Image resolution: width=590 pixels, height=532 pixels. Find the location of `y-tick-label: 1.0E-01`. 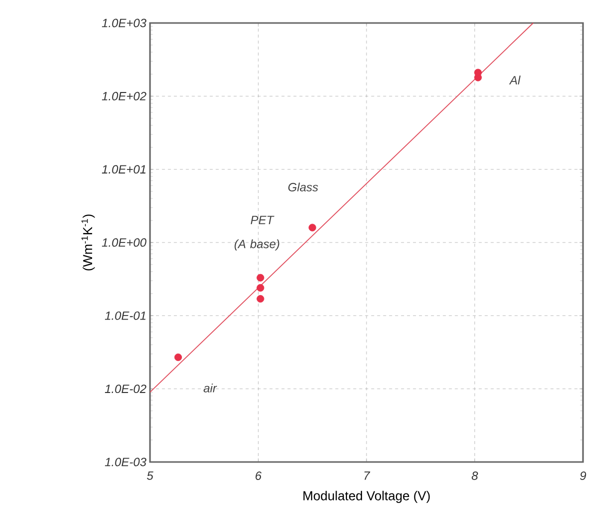

y-tick-label: 1.0E-01 is located at coordinates (125, 315).